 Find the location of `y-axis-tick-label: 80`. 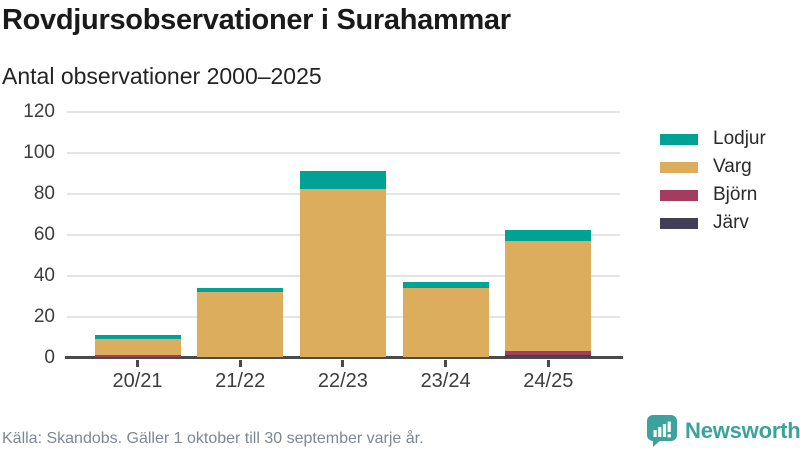

y-axis-tick-label: 80 is located at coordinates (44, 193).